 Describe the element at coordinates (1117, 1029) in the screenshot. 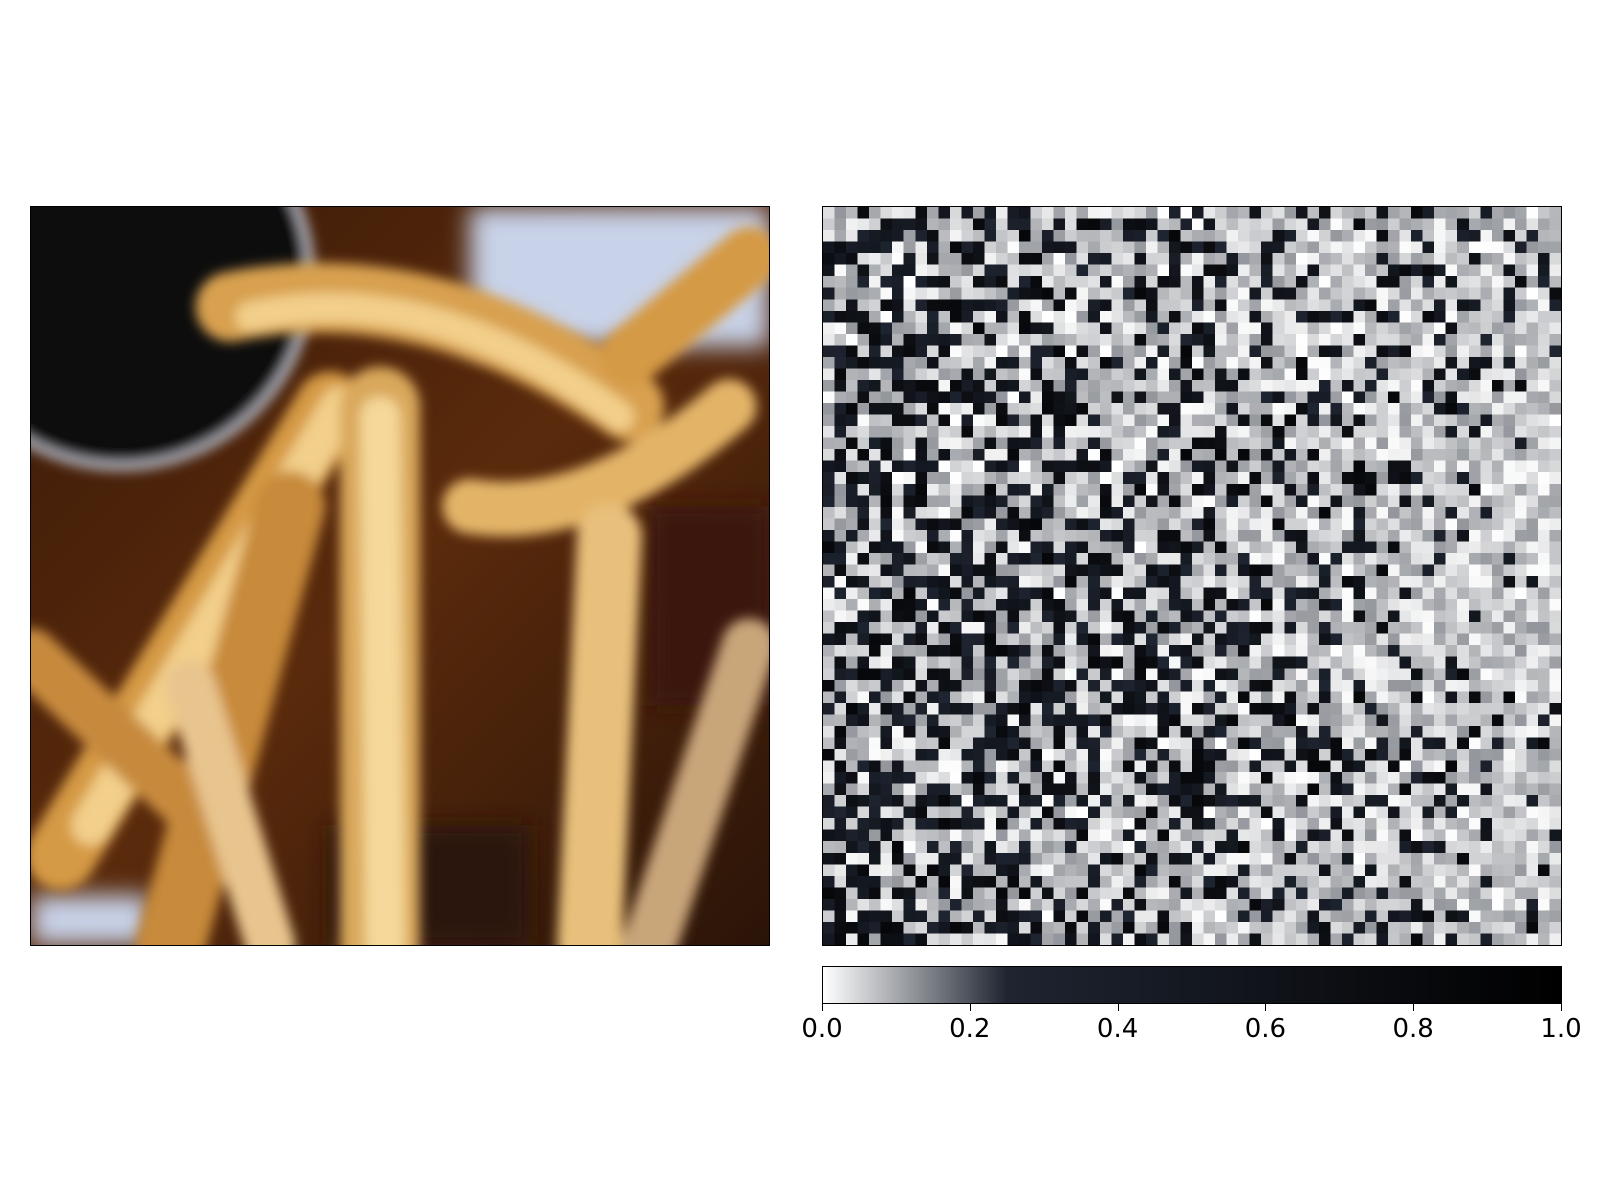

I see `colorbar-tick-label: 0.4` at that location.